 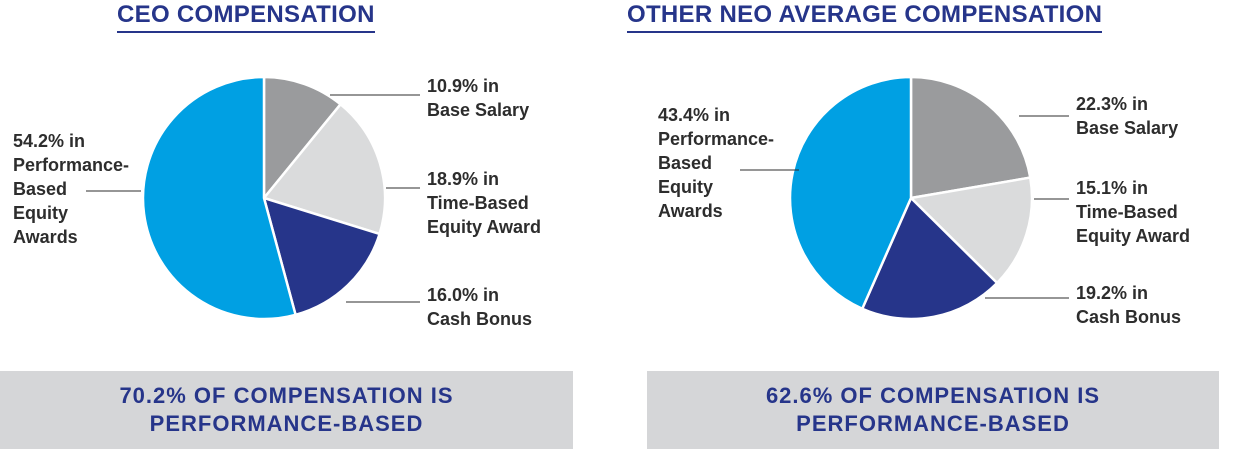 What do you see at coordinates (286, 395) in the screenshot?
I see `callout-line-1: 70.2% OF COMPENSATION IS` at bounding box center [286, 395].